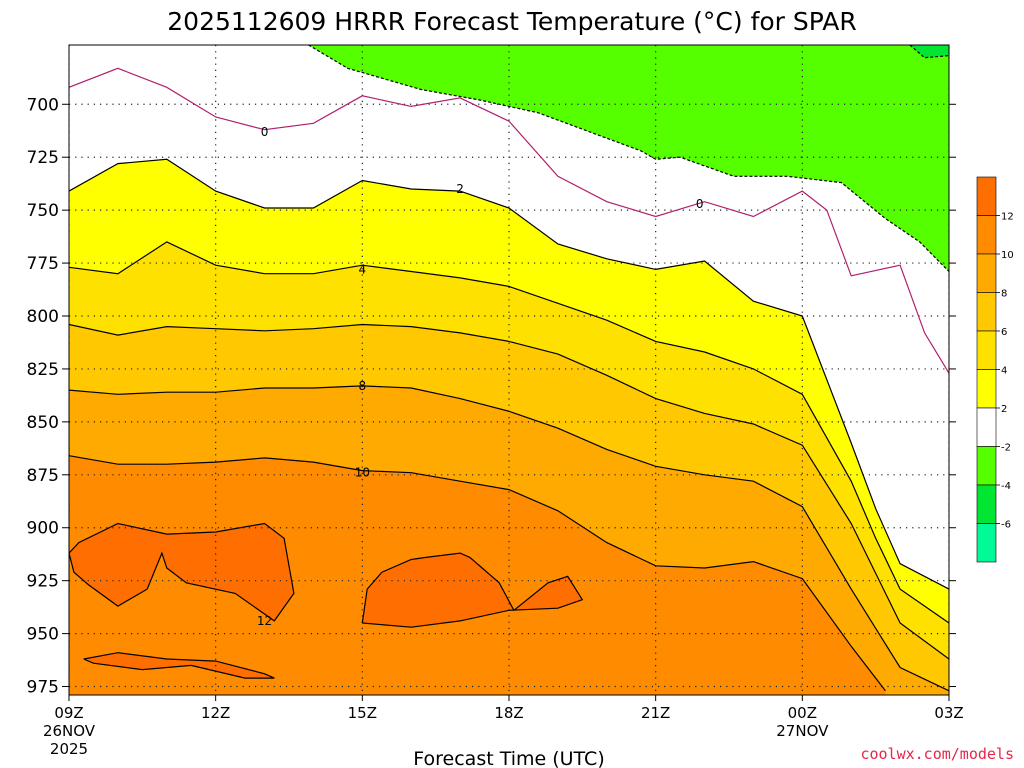  Describe the element at coordinates (1006, 525) in the screenshot. I see `colorbar-tick-label: -6` at that location.